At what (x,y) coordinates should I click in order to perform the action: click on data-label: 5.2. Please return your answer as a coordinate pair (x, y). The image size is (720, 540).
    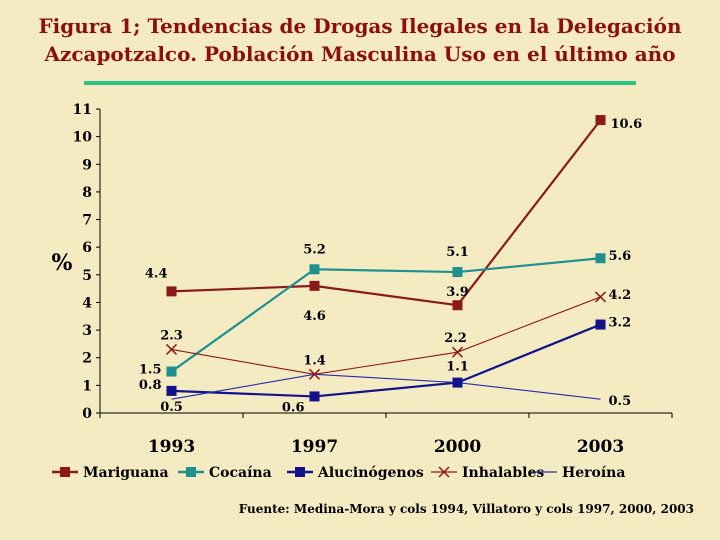
    Looking at the image, I should click on (314, 249).